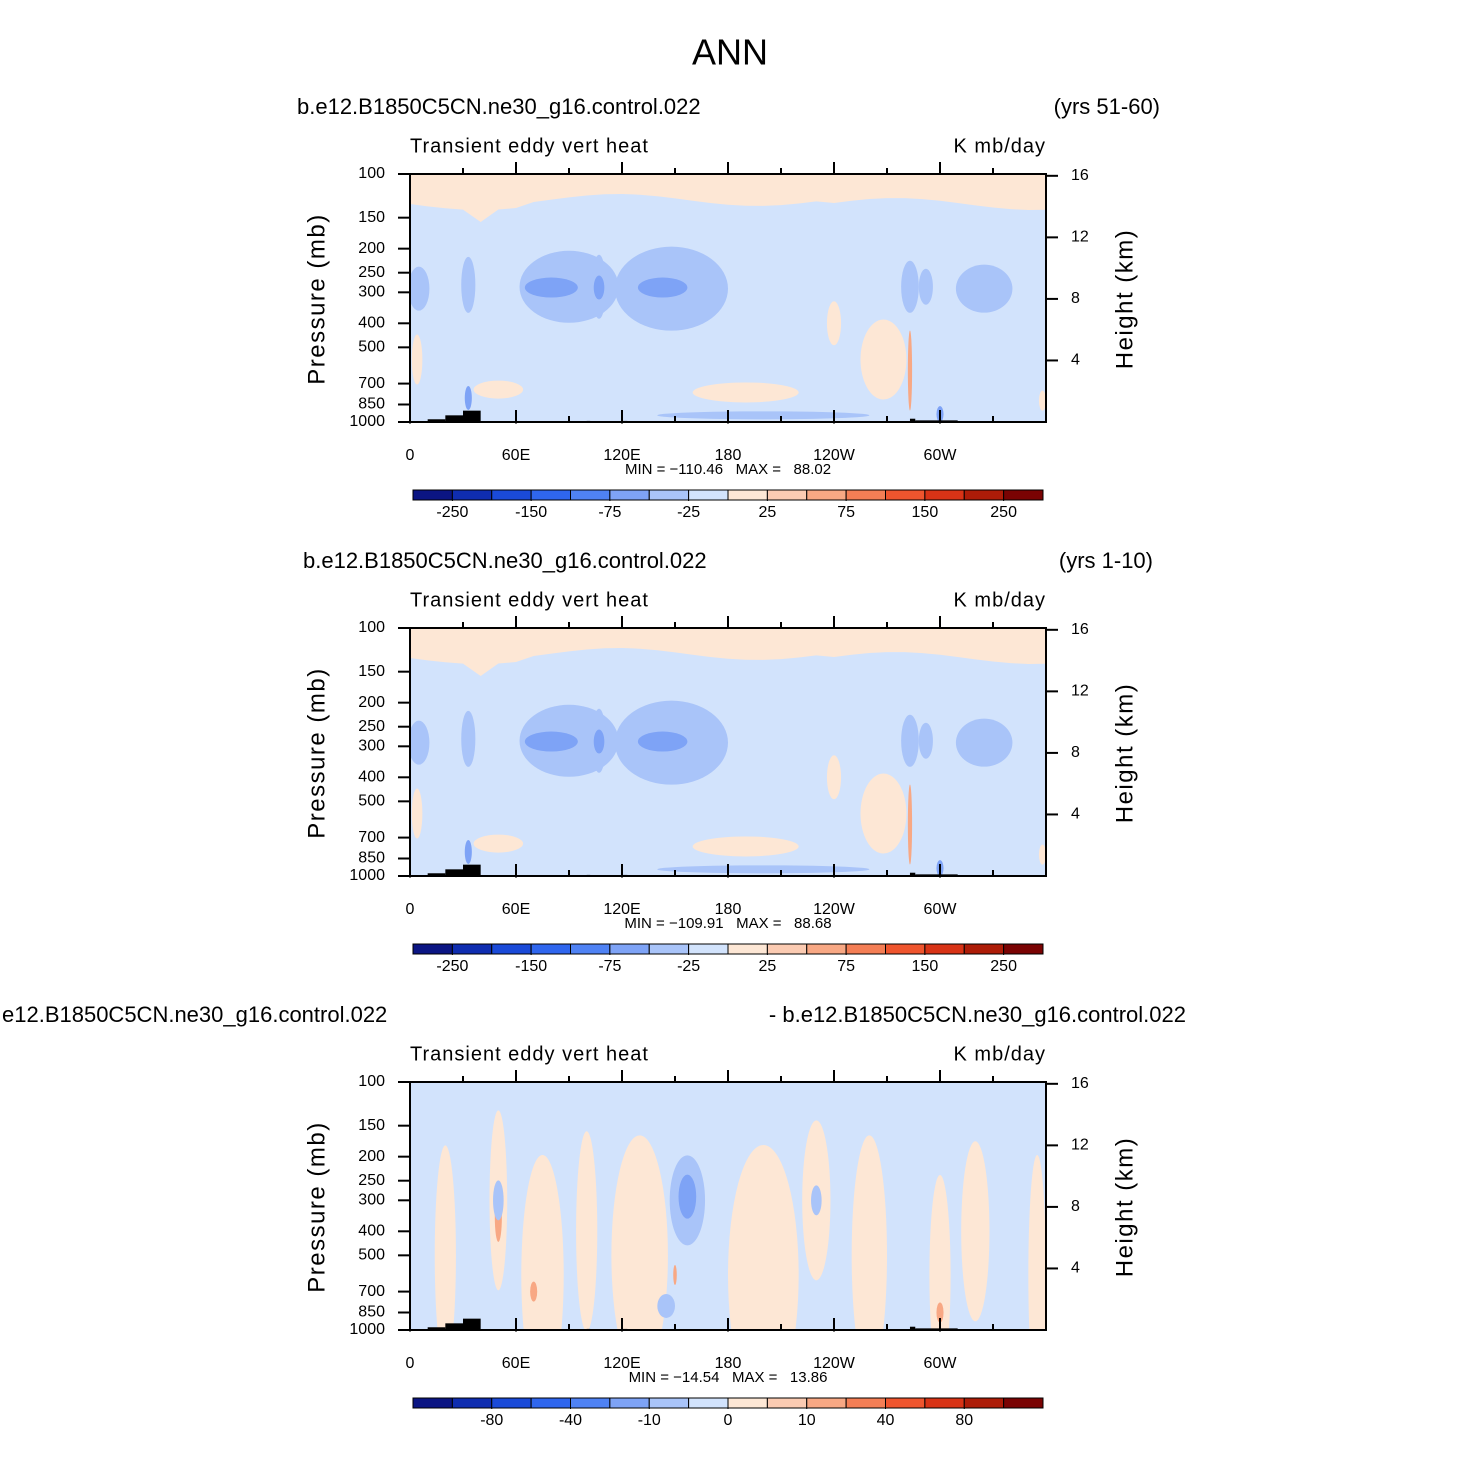 The height and width of the screenshot is (1459, 1458). I want to click on panel-left-title: b.e12.B1850C5CN.ne30_g16.control.022, so click(499, 106).